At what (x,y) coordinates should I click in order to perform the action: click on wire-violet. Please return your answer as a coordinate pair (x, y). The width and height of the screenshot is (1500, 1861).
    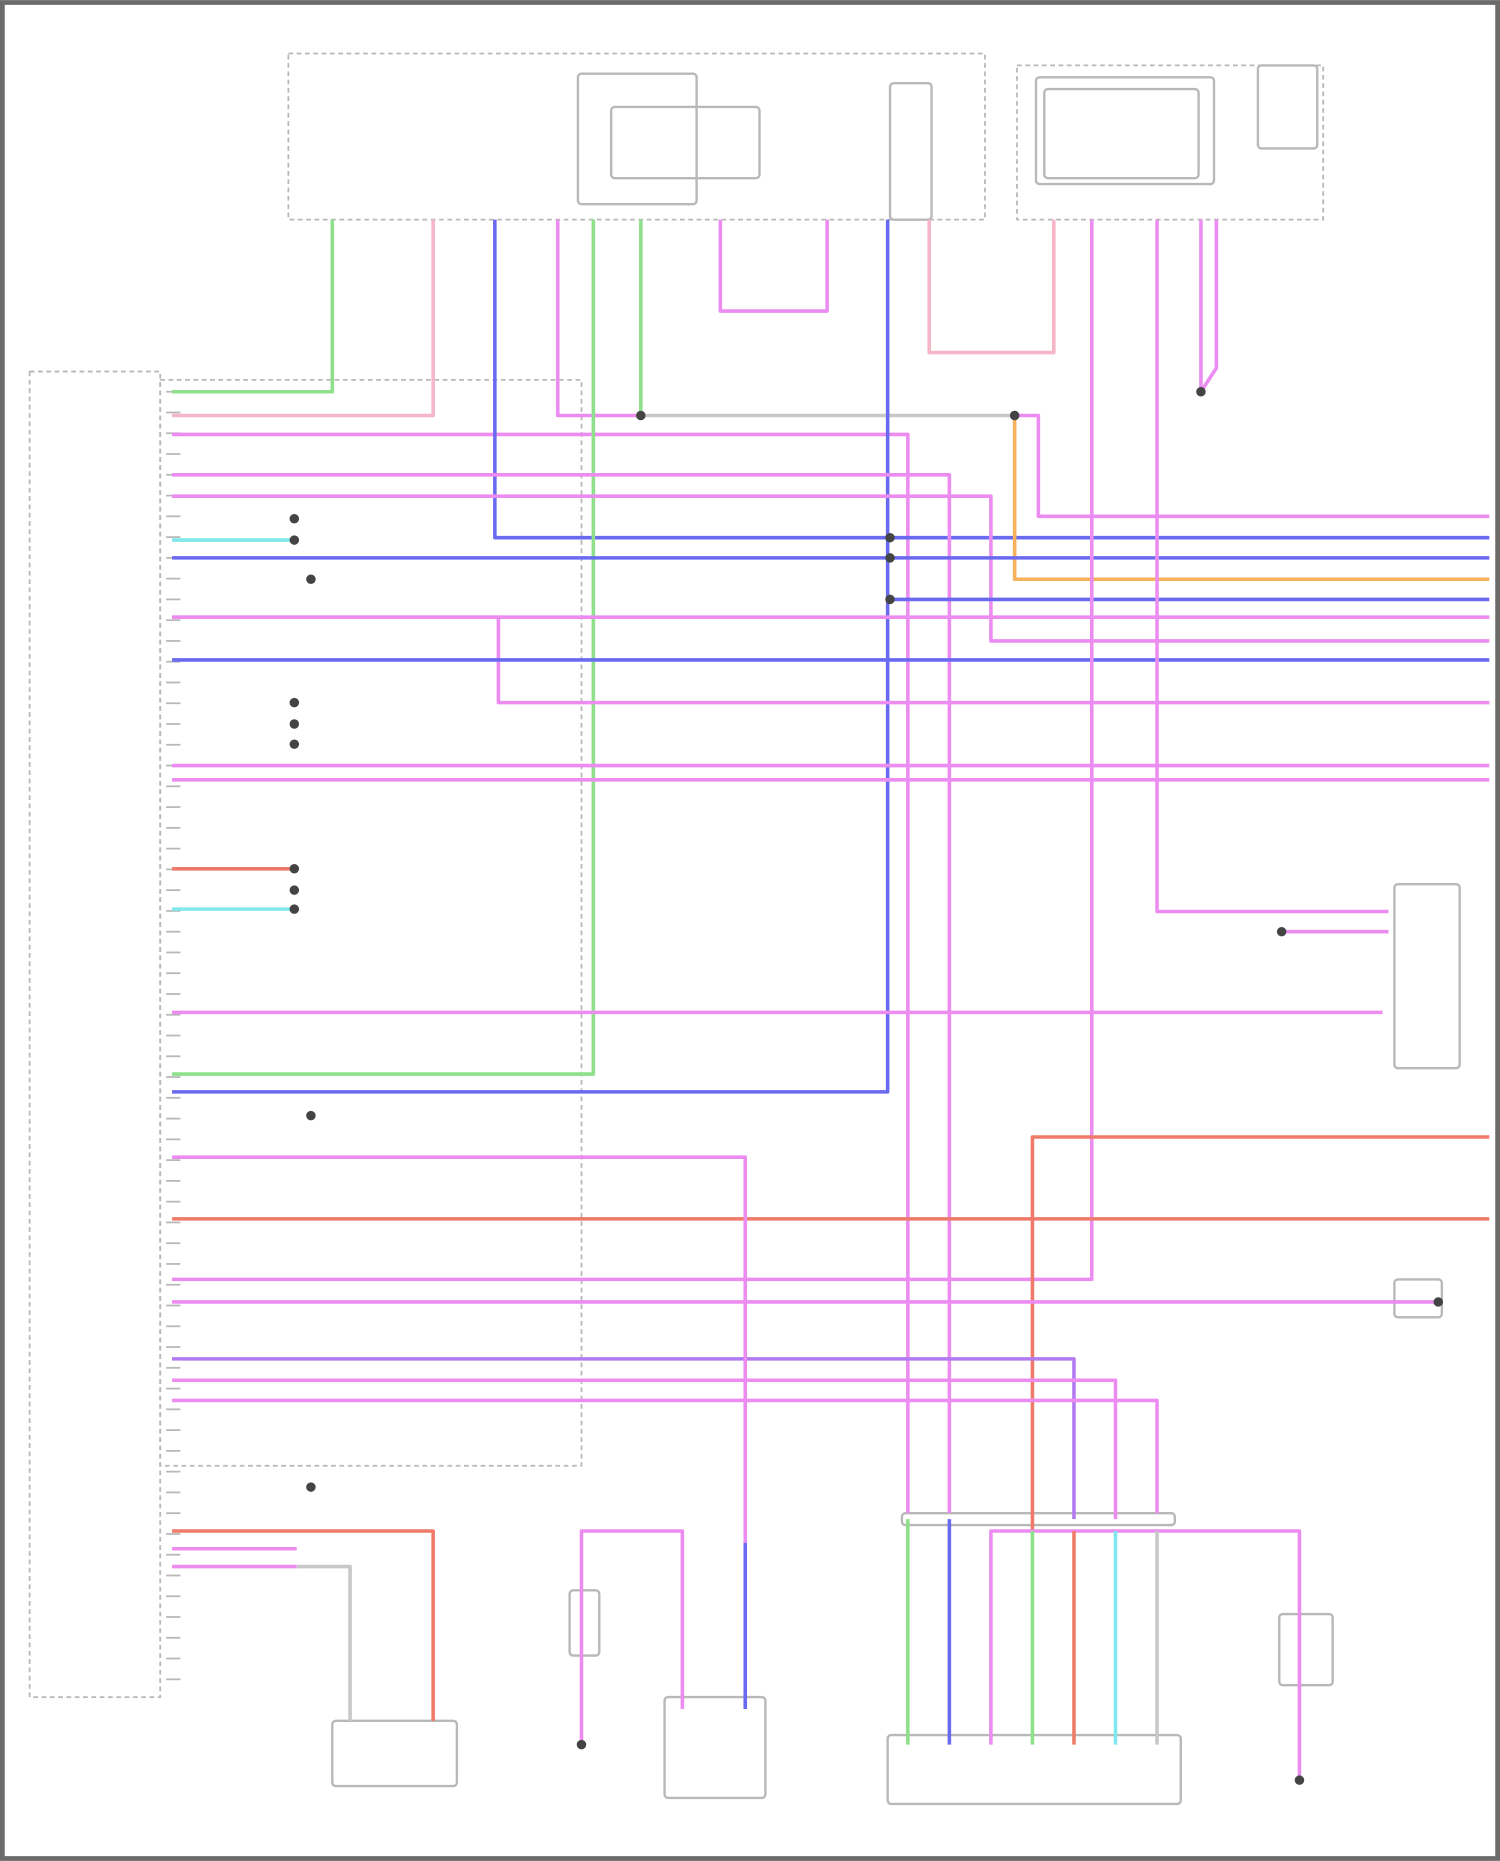
    Looking at the image, I should click on (624, 1438).